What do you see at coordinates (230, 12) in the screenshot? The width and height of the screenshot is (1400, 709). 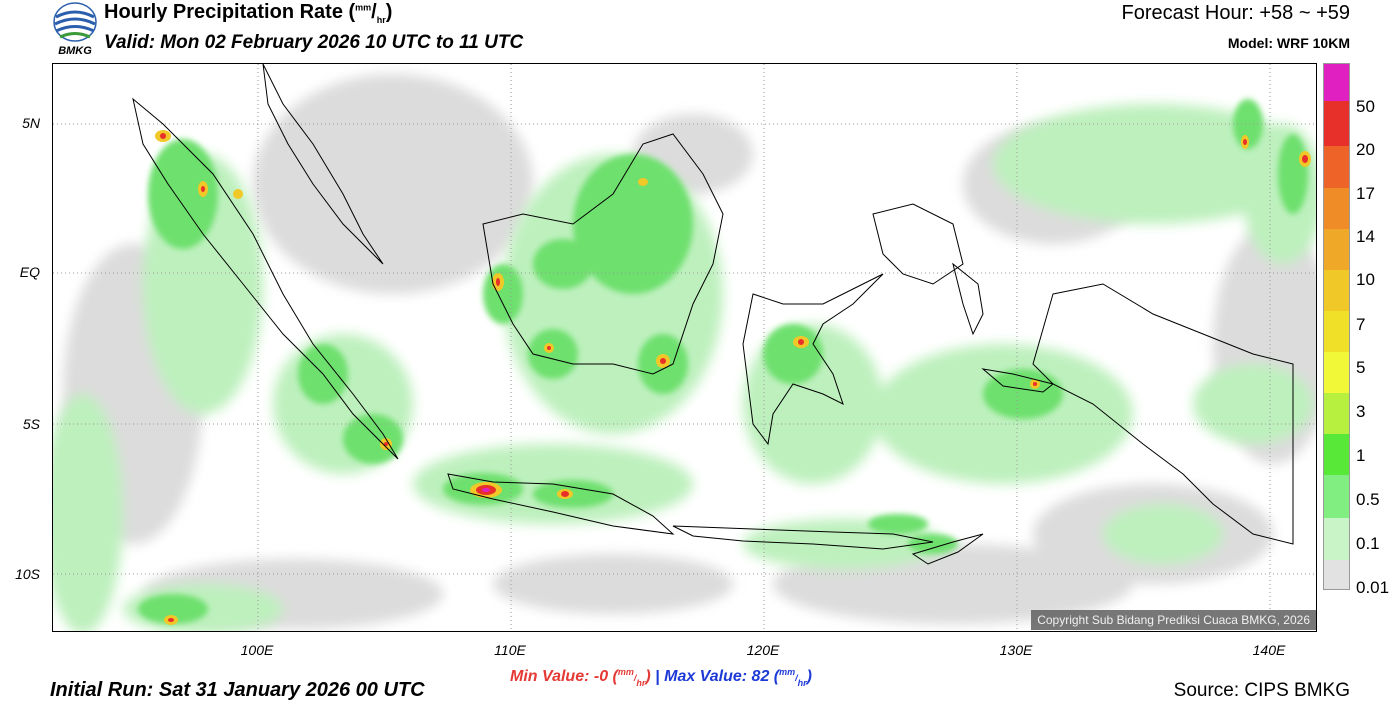 I see `title-main: Hourly Precipitation Rate (` at bounding box center [230, 12].